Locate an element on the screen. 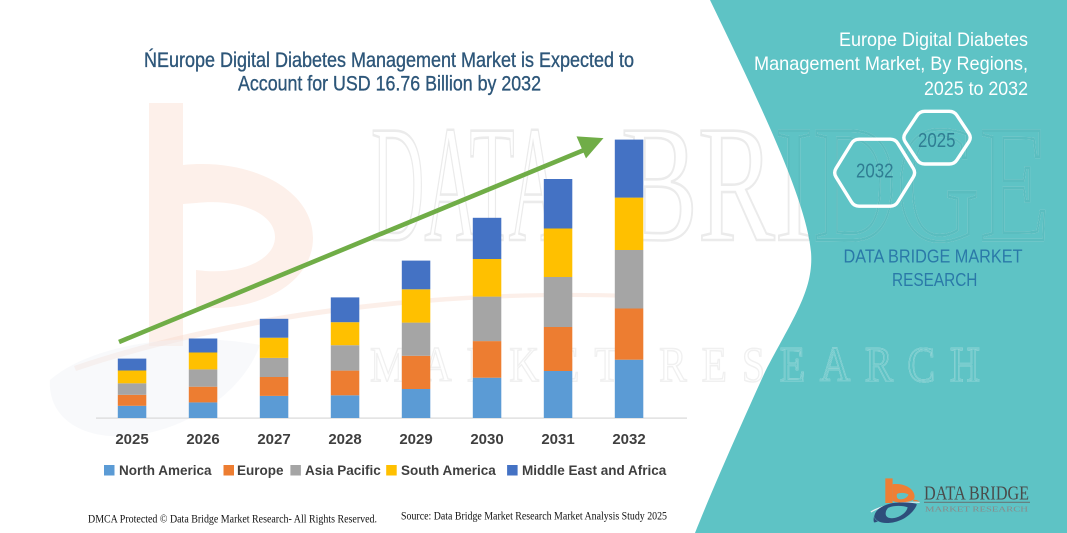 The height and width of the screenshot is (533, 1067). svg-text: 2027 is located at coordinates (273, 439).